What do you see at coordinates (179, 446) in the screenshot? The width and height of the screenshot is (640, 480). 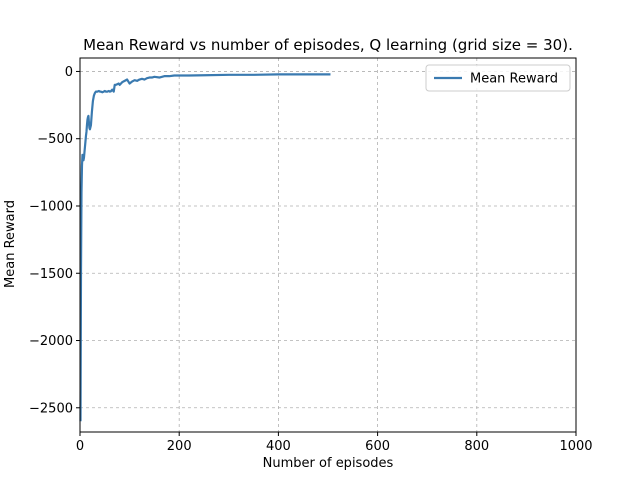 I see `x-tick-label-1: 200` at bounding box center [179, 446].